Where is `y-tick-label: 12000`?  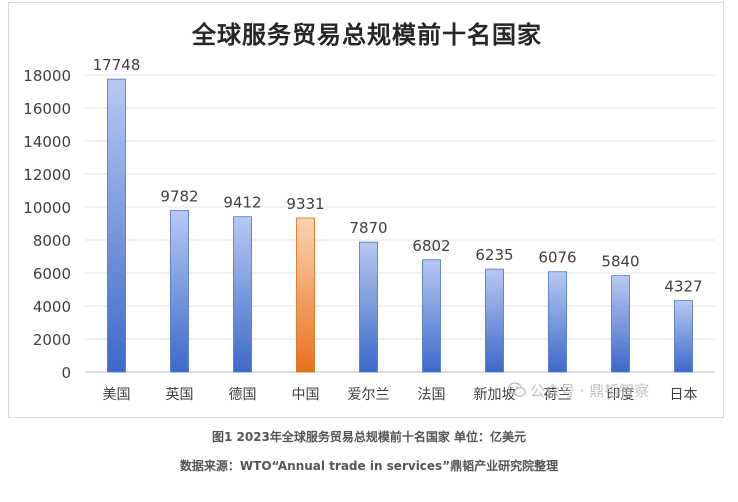
y-tick-label: 12000 is located at coordinates (47, 175).